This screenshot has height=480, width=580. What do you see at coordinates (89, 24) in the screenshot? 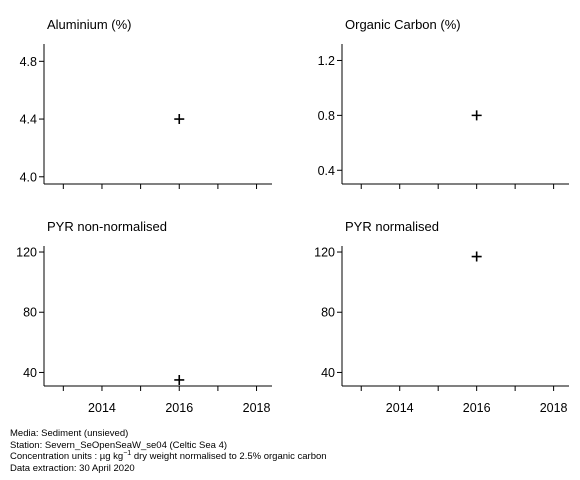
I see `panel-title: Aluminium (%)` at bounding box center [89, 24].